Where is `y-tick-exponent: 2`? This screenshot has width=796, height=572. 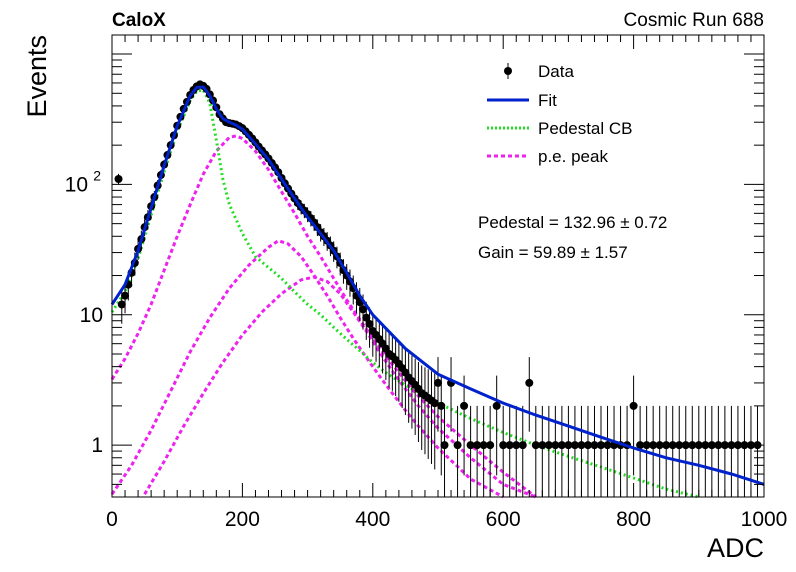
y-tick-exponent: 2 is located at coordinates (97, 175).